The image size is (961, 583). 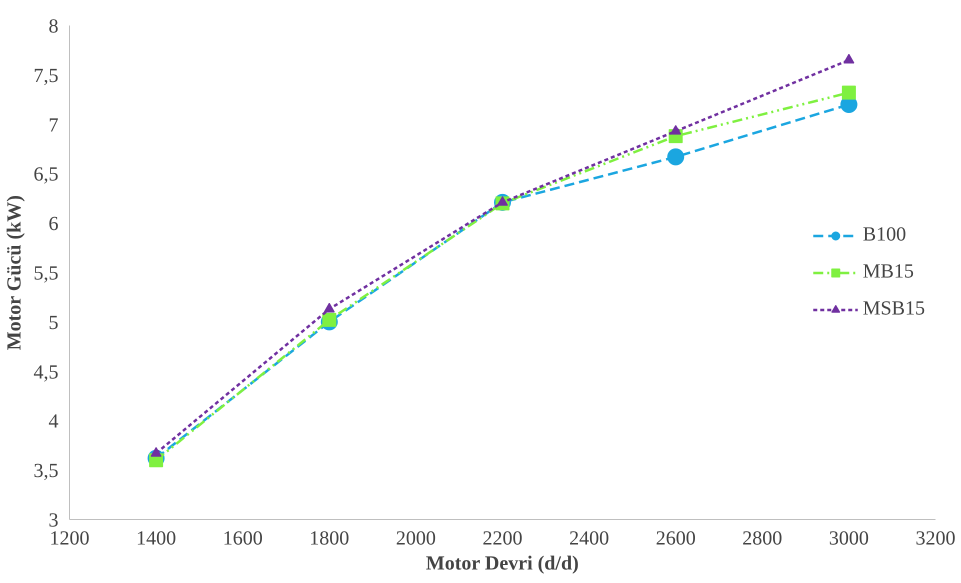 I want to click on y-tick-label: 3,5, so click(x=46, y=471).